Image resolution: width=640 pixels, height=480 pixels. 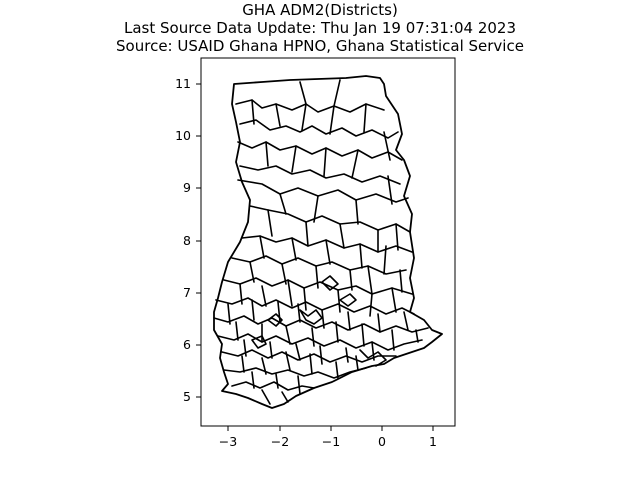 I want to click on x-tick-label: −3, so click(x=228, y=441).